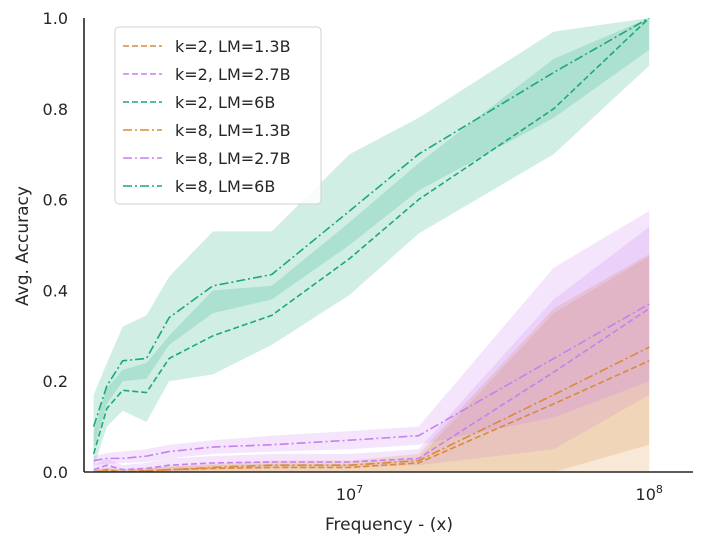 Image resolution: width=706 pixels, height=547 pixels. I want to click on legend-entry: k=8, LM=2.7B, so click(207, 158).